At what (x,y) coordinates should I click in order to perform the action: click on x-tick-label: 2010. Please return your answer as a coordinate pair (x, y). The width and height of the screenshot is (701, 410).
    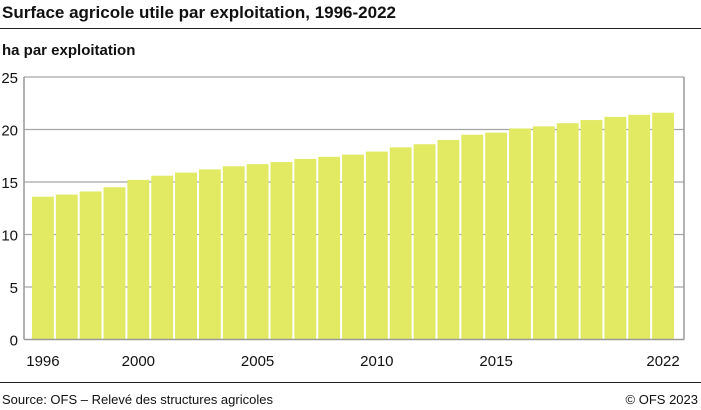
    Looking at the image, I should click on (376, 361).